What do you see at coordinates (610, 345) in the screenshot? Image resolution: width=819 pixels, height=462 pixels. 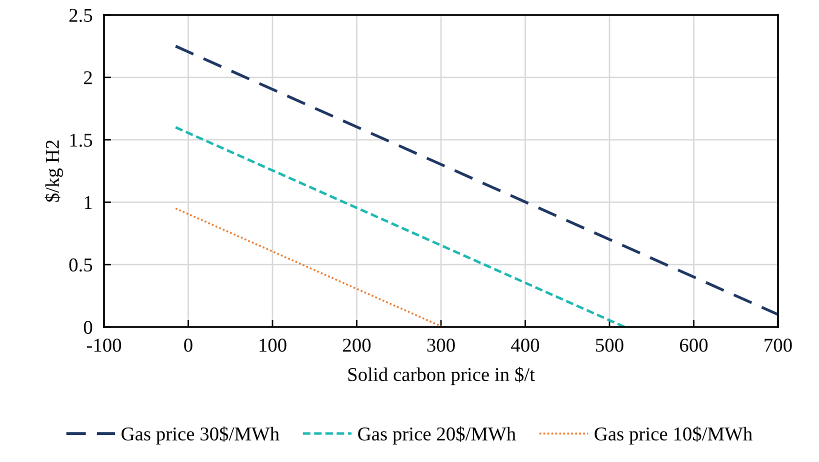 I see `x-tick-label: 500` at bounding box center [610, 345].